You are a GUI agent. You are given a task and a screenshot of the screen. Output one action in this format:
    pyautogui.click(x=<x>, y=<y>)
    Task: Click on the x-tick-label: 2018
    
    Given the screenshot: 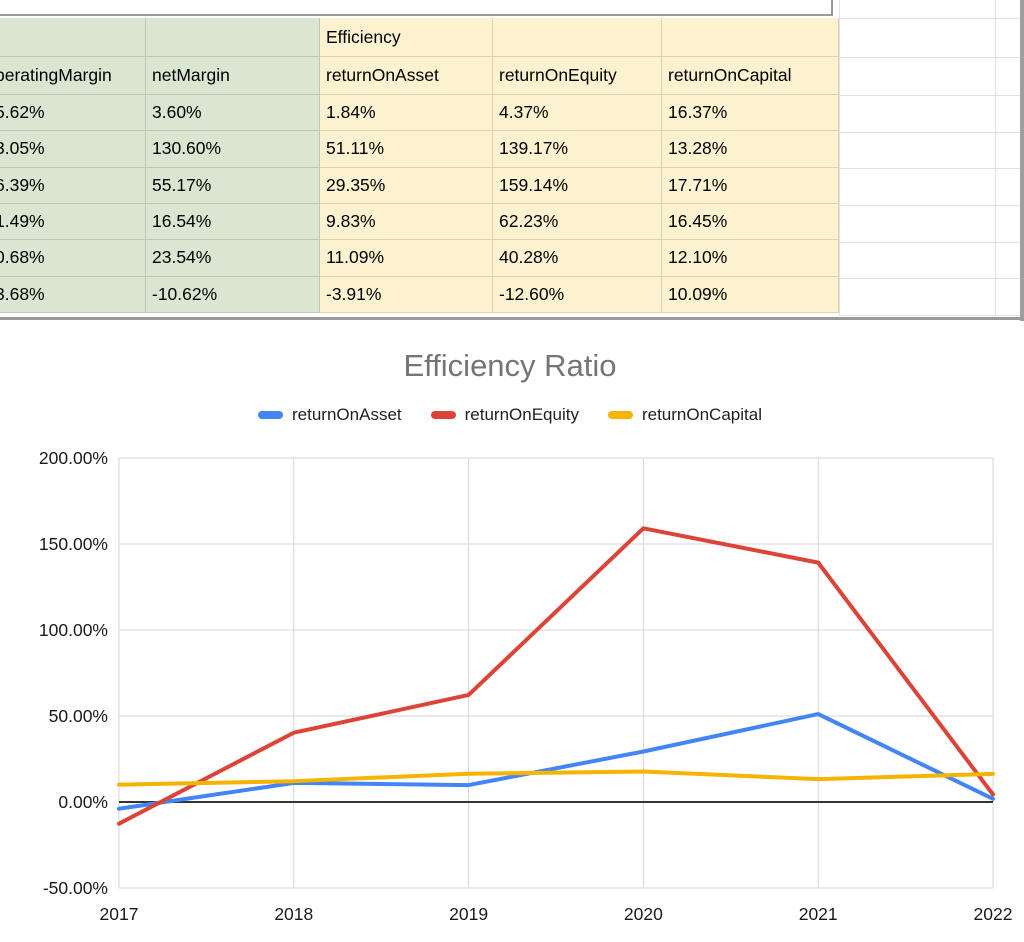 What is the action you would take?
    pyautogui.click(x=293, y=914)
    